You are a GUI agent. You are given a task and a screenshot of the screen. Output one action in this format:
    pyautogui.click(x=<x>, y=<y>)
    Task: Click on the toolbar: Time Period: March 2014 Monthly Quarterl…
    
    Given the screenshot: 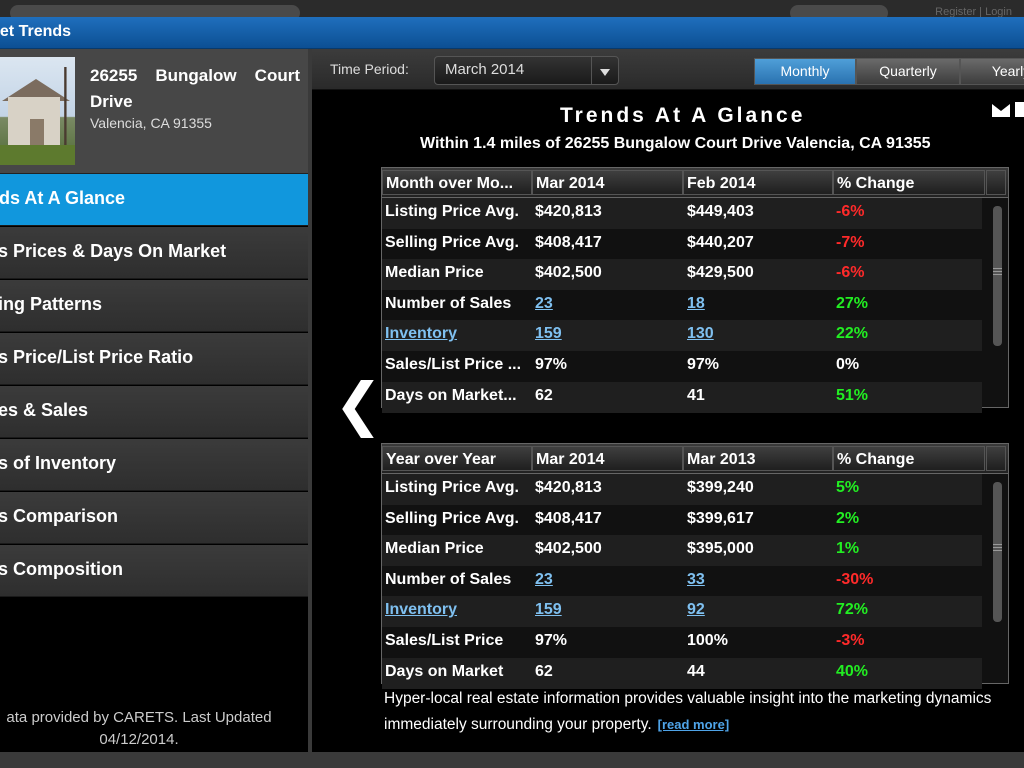 What is the action you would take?
    pyautogui.click(x=668, y=69)
    